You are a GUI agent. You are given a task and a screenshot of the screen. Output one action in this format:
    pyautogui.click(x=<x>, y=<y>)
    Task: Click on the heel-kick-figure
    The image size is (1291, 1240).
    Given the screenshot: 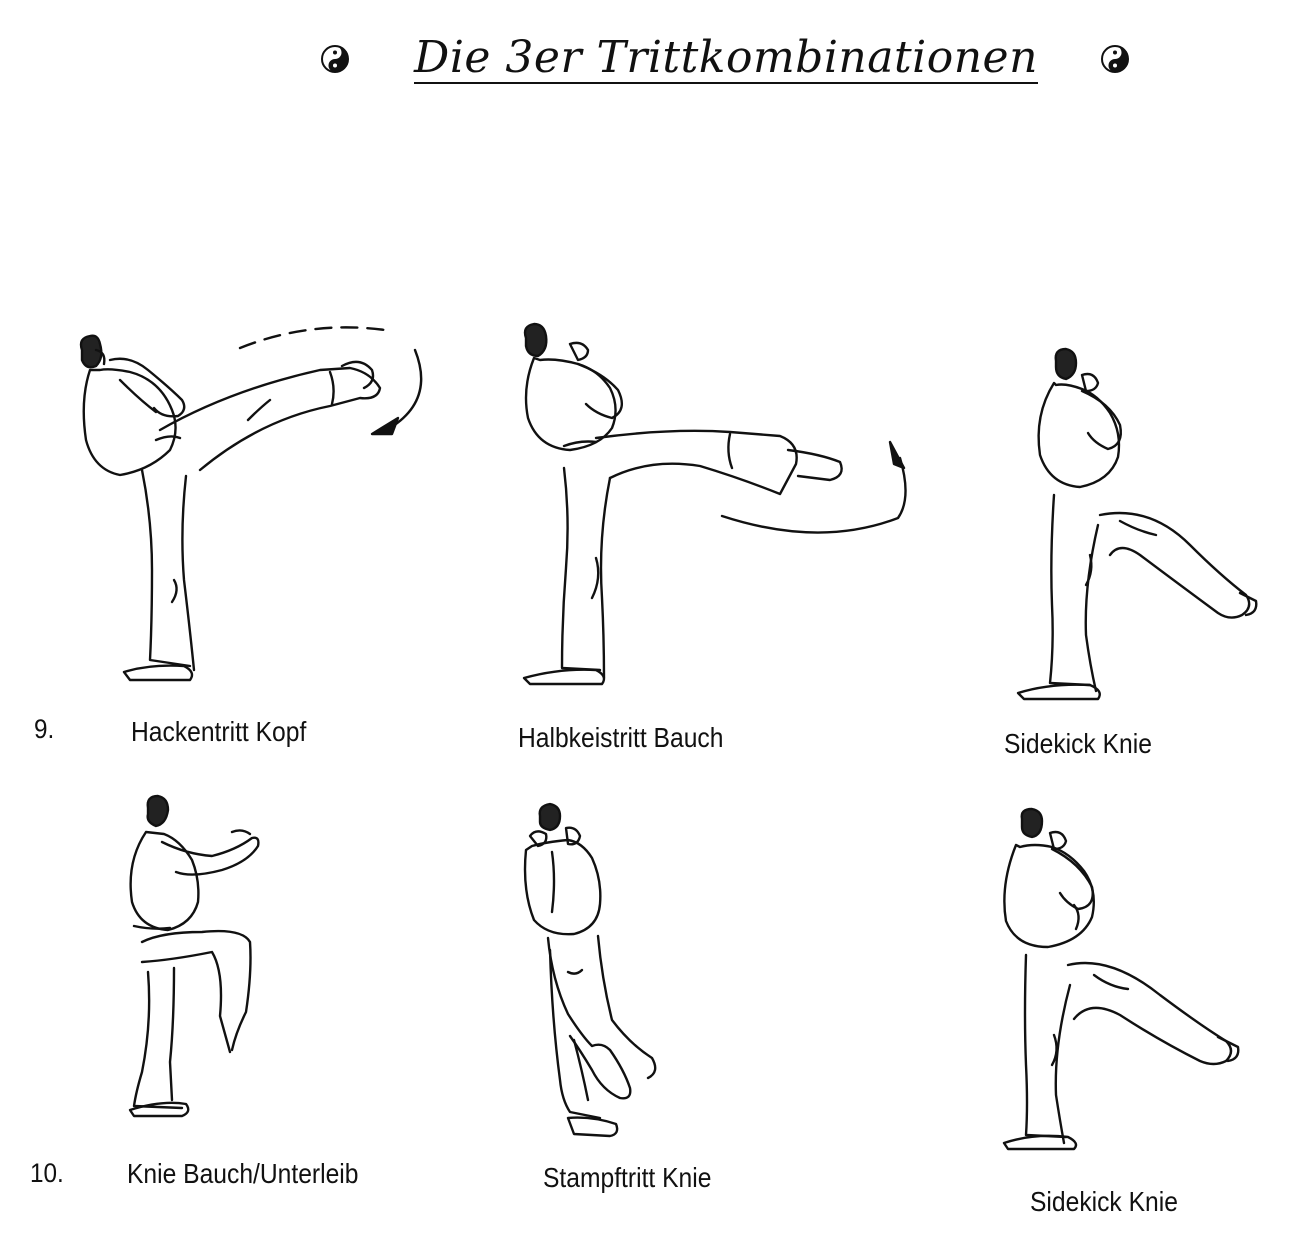 What is the action you would take?
    pyautogui.click(x=250, y=505)
    